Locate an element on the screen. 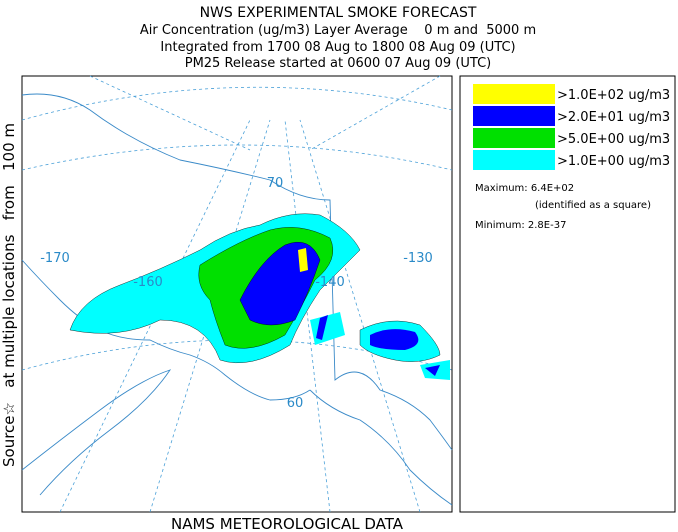 This screenshot has width=678, height=532. map-label: 70 is located at coordinates (275, 183).